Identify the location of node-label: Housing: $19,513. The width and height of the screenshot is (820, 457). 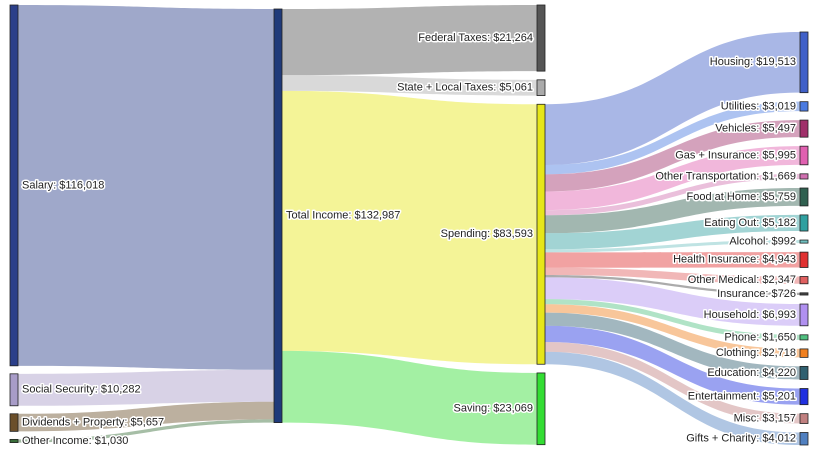
(753, 62).